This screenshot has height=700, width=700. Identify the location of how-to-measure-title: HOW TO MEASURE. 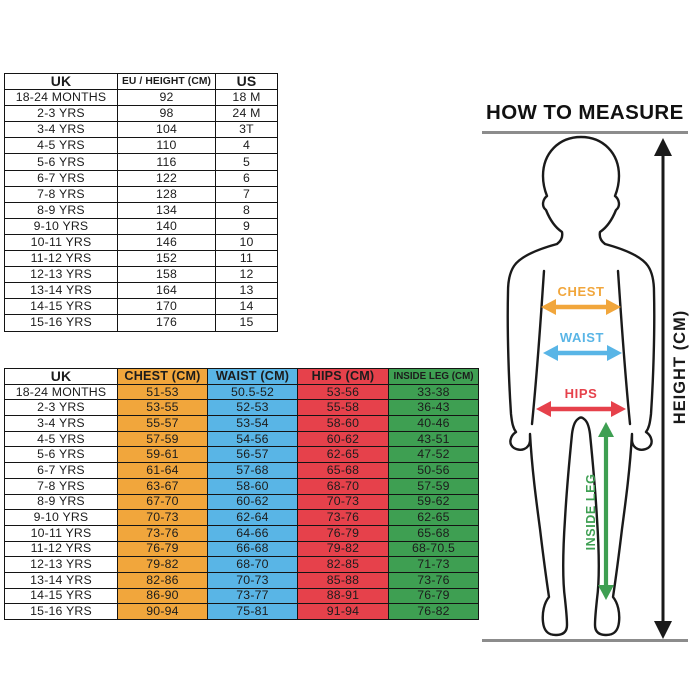
(585, 112).